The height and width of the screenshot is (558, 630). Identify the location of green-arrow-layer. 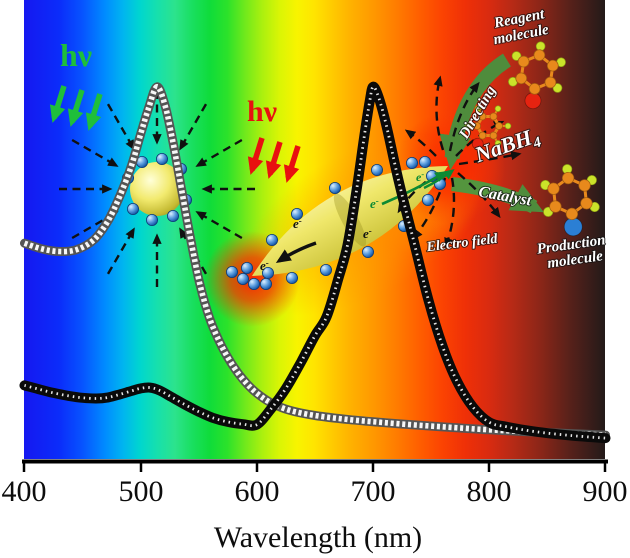
(491, 133).